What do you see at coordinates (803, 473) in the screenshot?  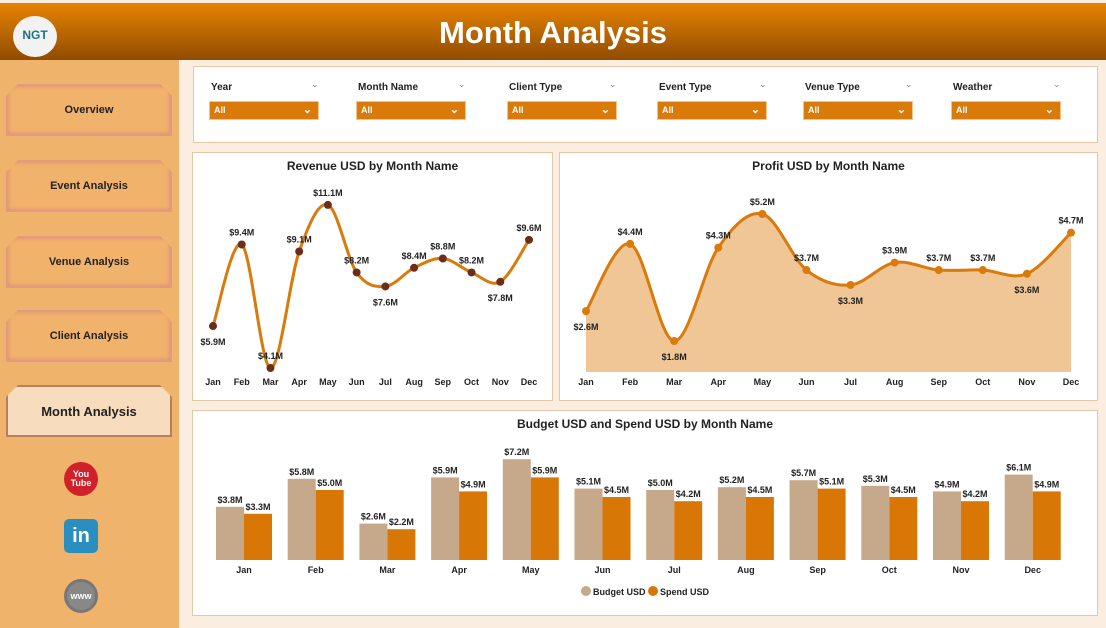 I see `bar-data-label: $5.7M` at bounding box center [803, 473].